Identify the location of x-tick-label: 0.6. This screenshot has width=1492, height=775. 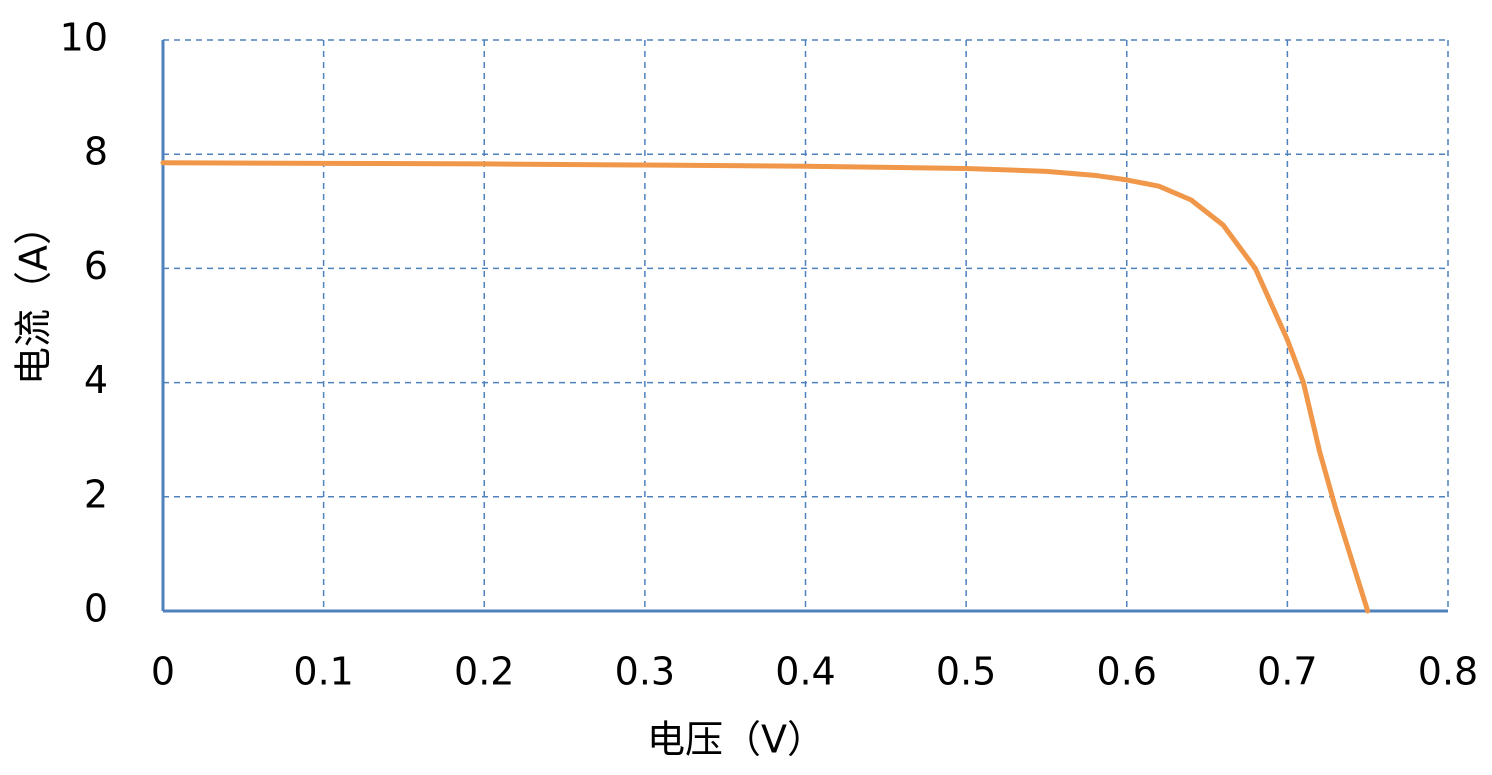
(1127, 672).